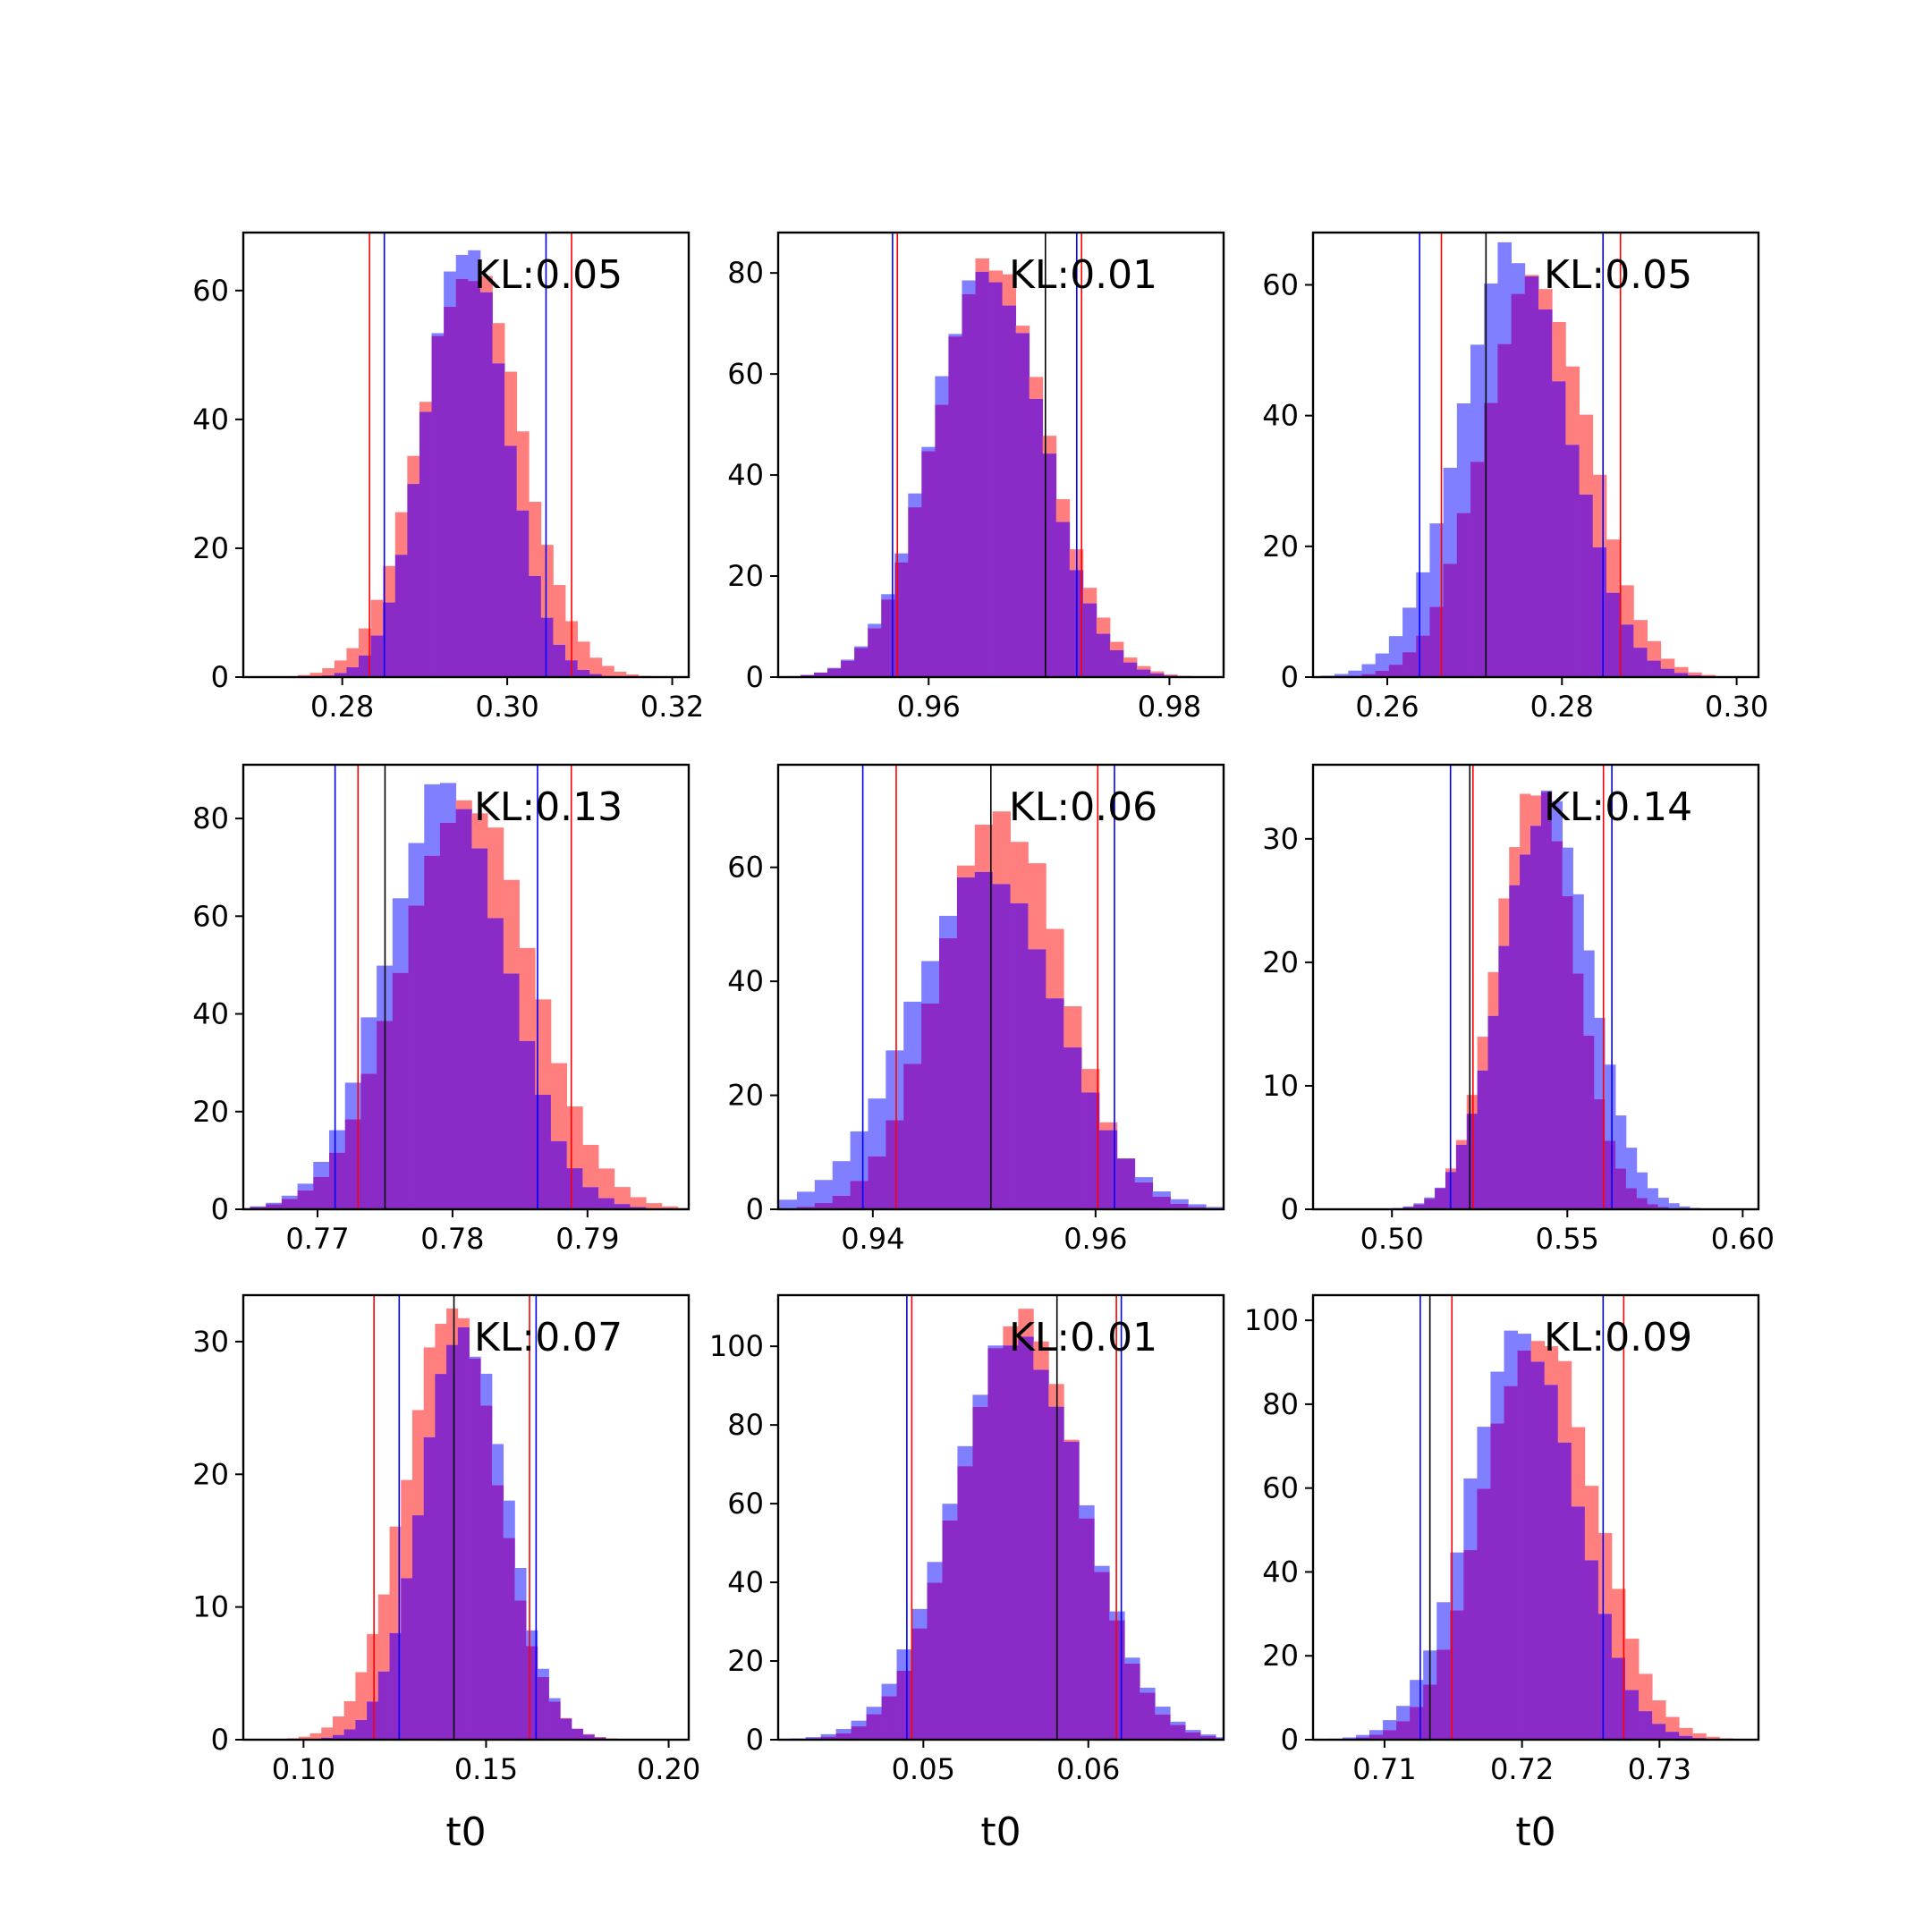 Image resolution: width=1932 pixels, height=1932 pixels. What do you see at coordinates (548, 807) in the screenshot?
I see `kl-annotation: KL:0.13` at bounding box center [548, 807].